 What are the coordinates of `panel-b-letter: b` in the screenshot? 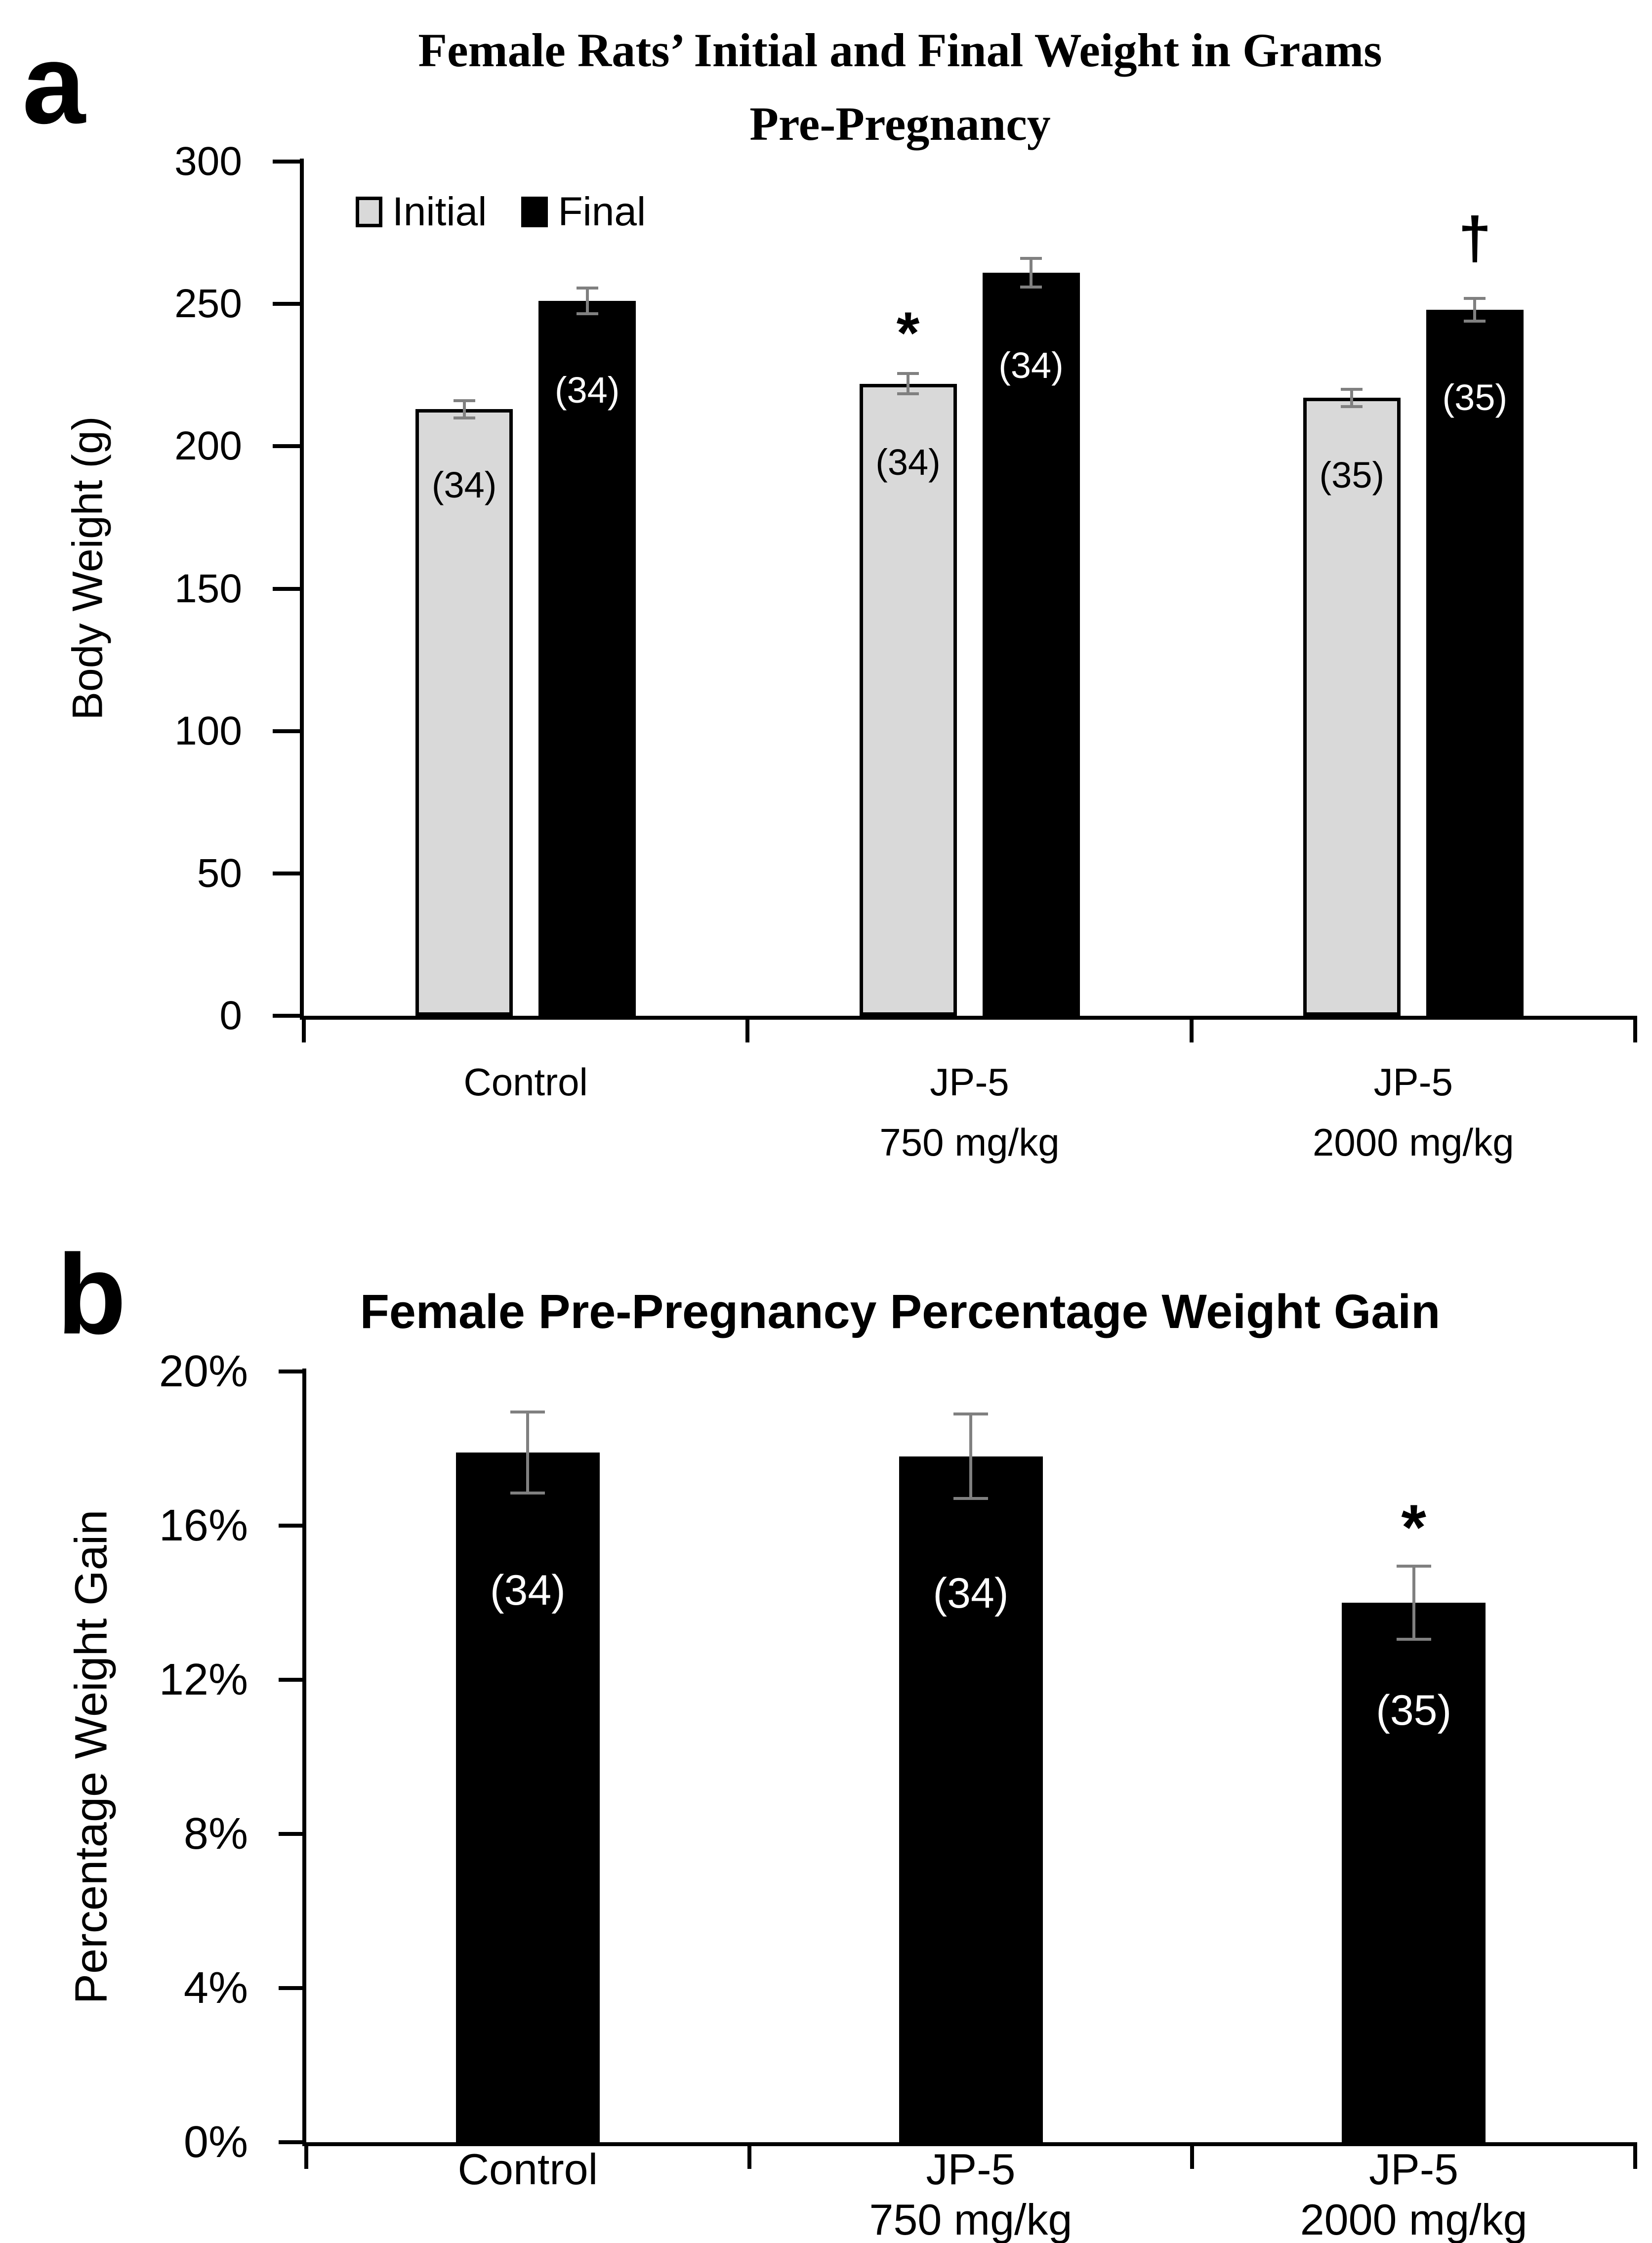 It's located at (91, 1295).